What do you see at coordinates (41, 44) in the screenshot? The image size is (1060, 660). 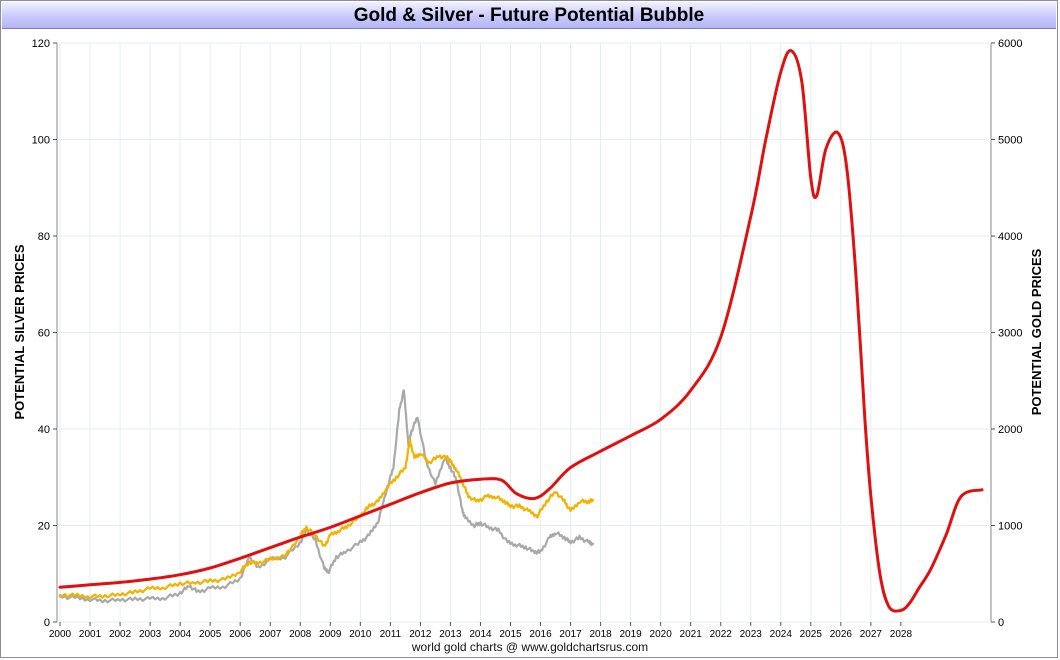 I see `y-left-tick-label: 120` at bounding box center [41, 44].